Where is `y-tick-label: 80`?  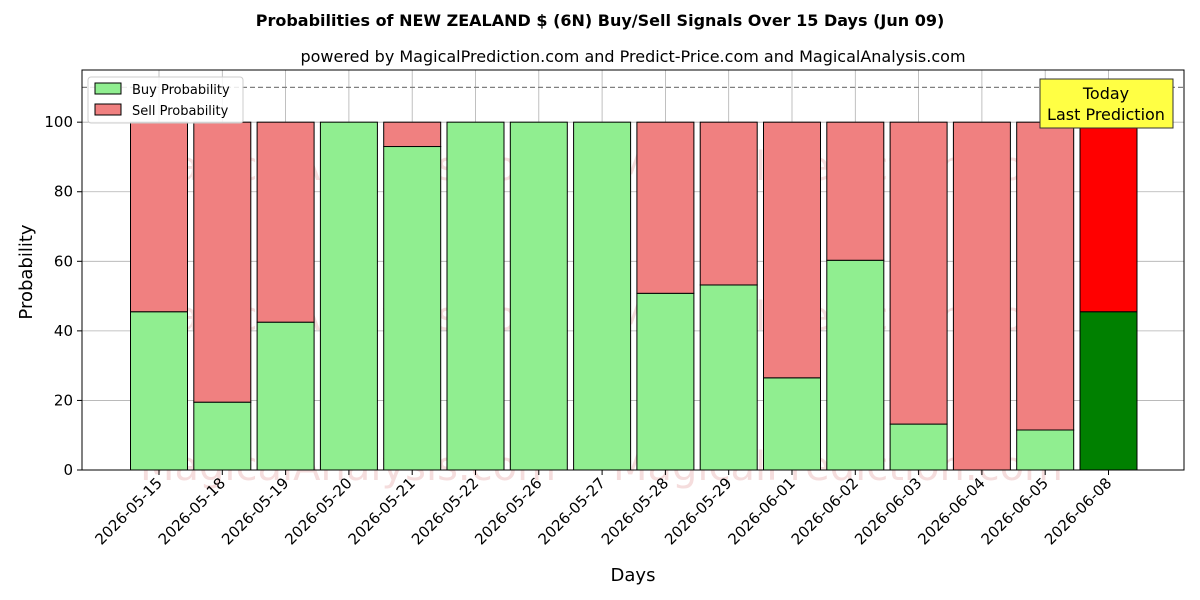
y-tick-label: 80 is located at coordinates (63, 192).